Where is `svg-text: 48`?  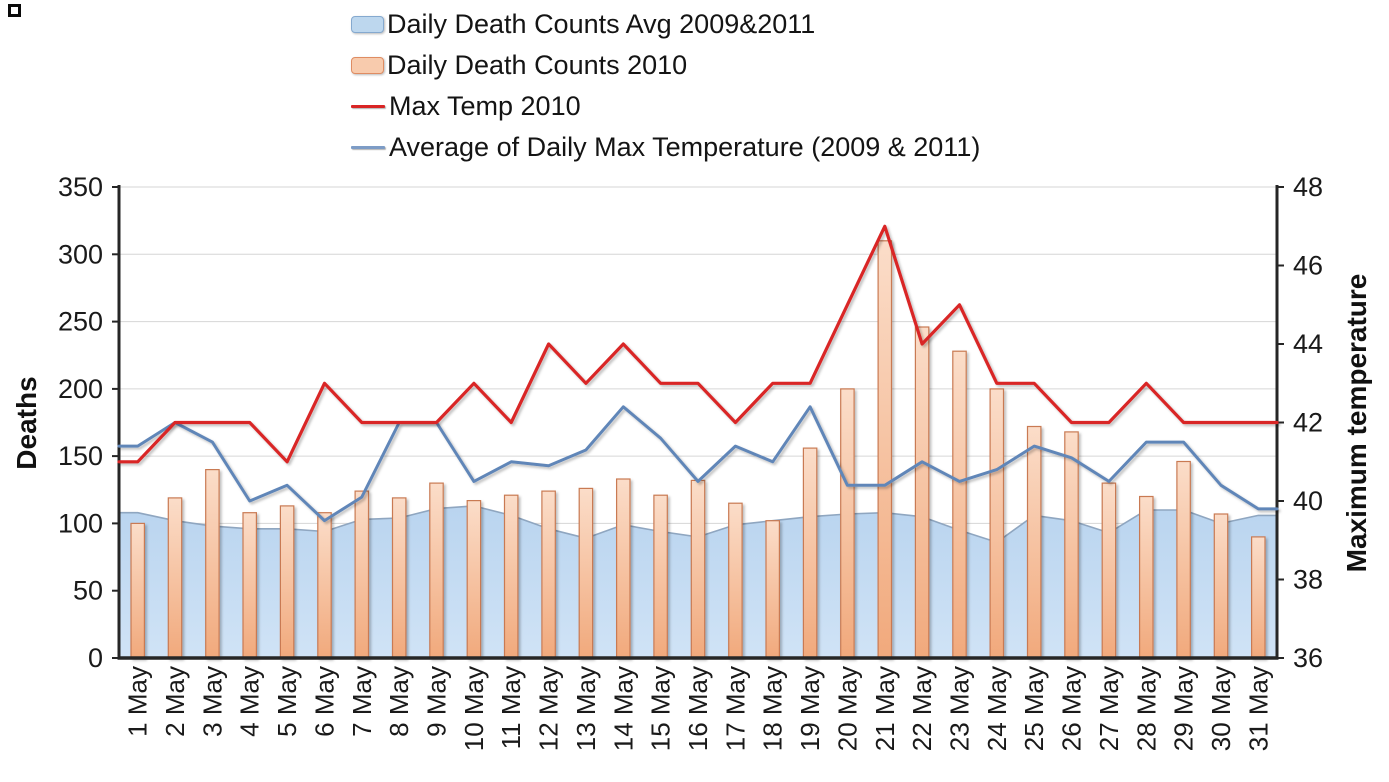
svg-text: 48 is located at coordinates (1308, 187).